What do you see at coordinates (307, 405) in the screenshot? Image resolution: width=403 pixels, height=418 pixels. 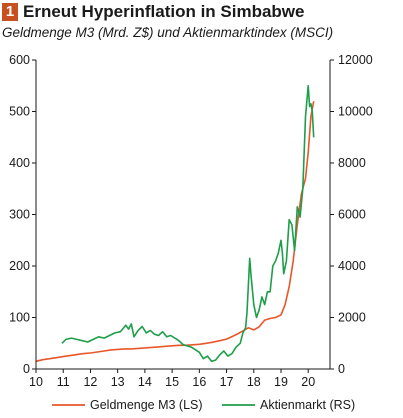 I see `legend-item-aktienmarkt-label: Aktienmarkt (RS)` at bounding box center [307, 405].